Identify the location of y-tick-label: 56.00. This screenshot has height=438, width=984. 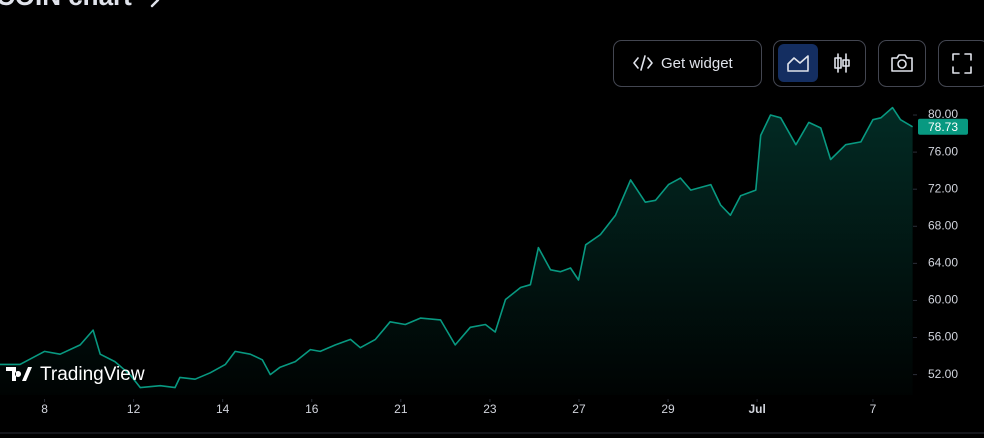
(943, 337).